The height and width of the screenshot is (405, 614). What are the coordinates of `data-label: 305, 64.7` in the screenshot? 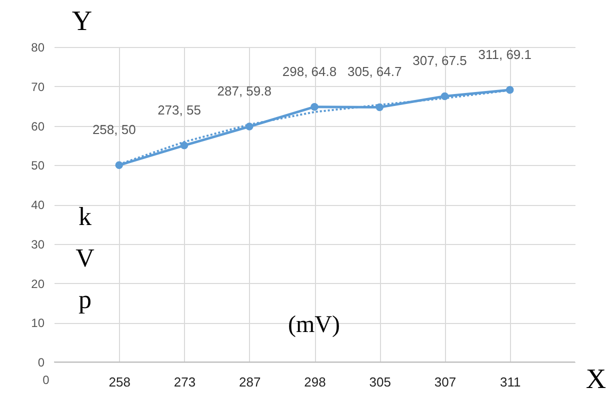 It's located at (375, 72).